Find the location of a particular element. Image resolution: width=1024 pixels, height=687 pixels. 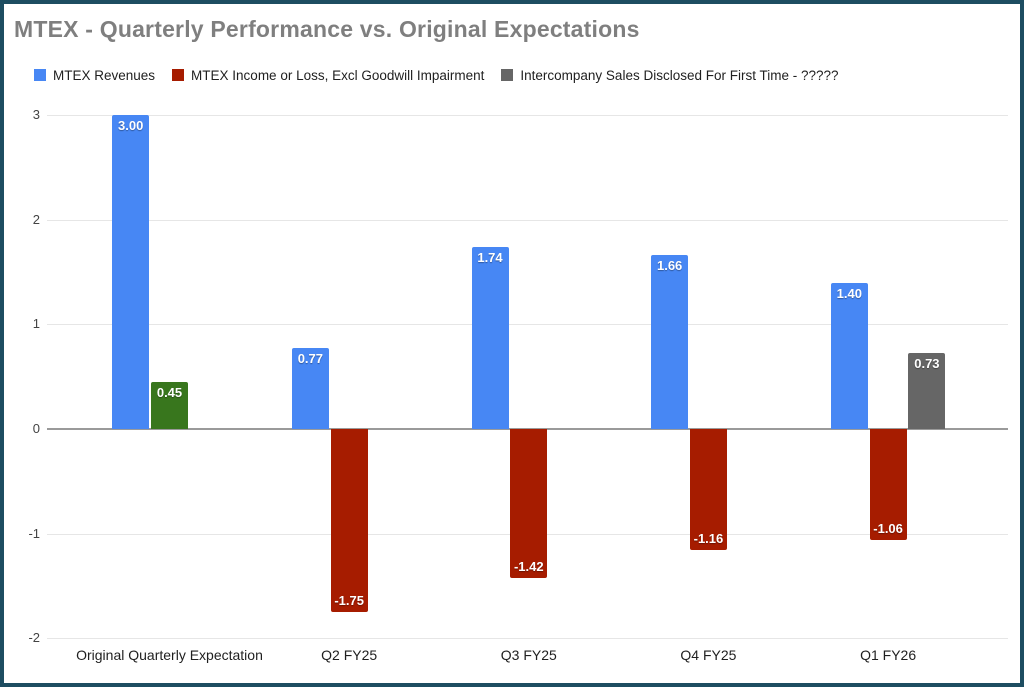

bar-value-label: 1.66 is located at coordinates (669, 266).